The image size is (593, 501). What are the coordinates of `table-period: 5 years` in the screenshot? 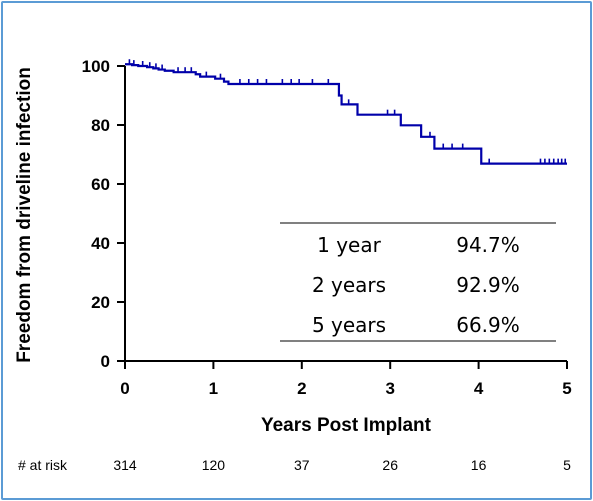 It's located at (349, 325).